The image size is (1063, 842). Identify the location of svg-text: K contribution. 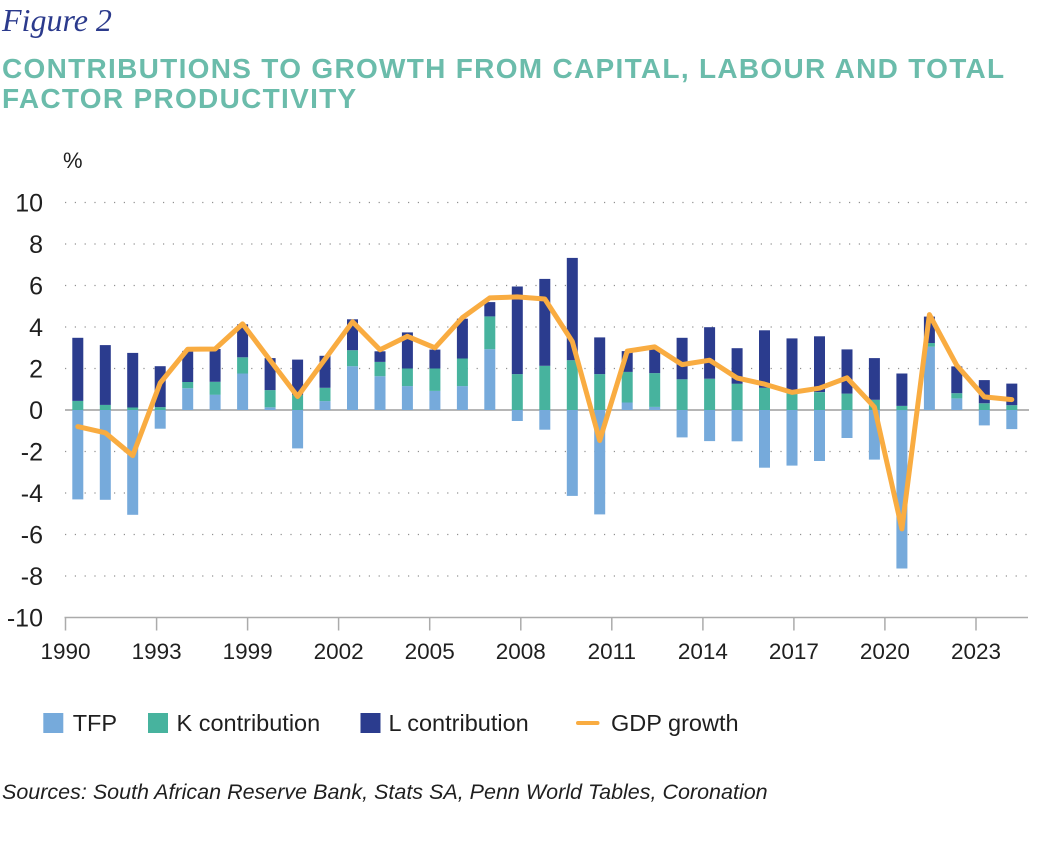
(249, 723).